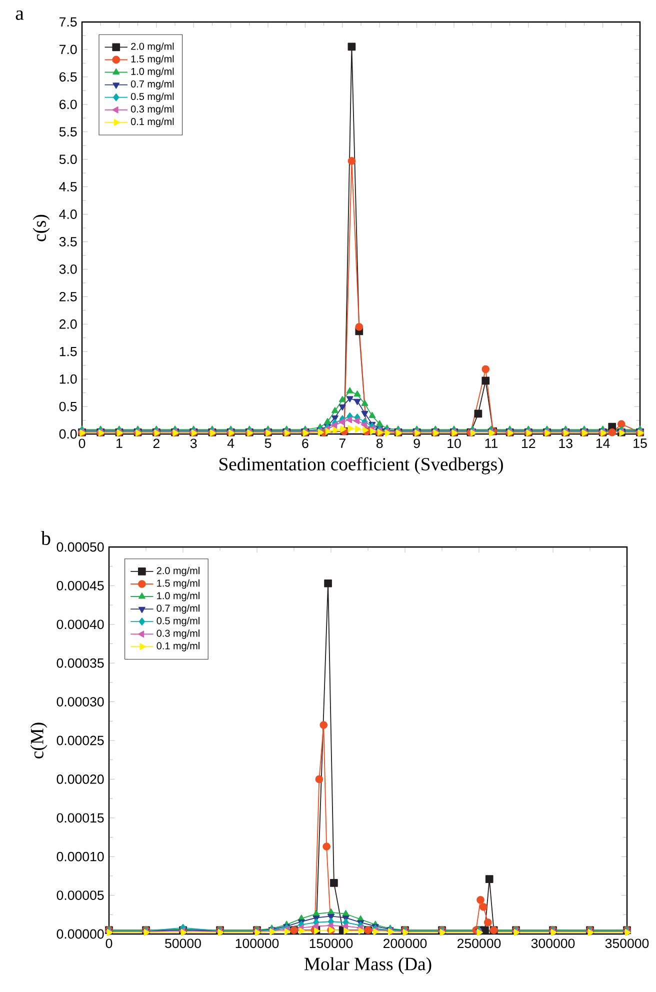 The image size is (656, 992). I want to click on x-tick-label: 150000, so click(331, 943).